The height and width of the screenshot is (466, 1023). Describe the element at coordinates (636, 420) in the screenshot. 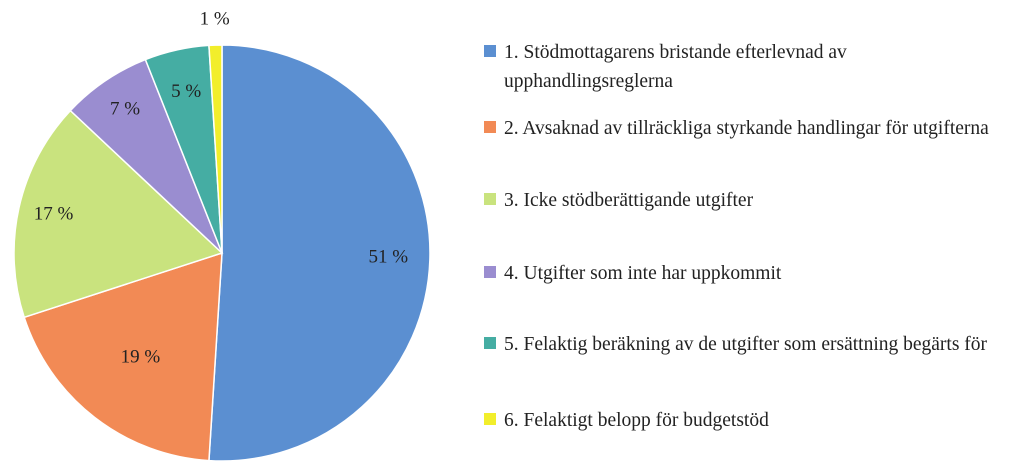

I see `legend-label-6: 6. Felaktigt belopp för budgetstöd` at that location.